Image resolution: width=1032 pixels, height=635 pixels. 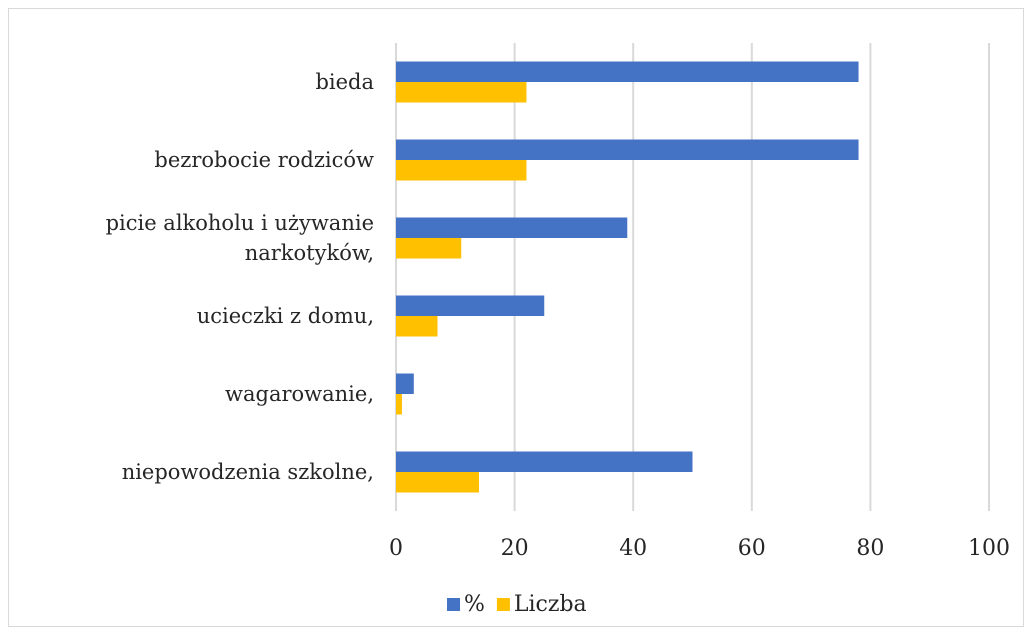 What do you see at coordinates (989, 548) in the screenshot?
I see `x-tick-label: 100` at bounding box center [989, 548].